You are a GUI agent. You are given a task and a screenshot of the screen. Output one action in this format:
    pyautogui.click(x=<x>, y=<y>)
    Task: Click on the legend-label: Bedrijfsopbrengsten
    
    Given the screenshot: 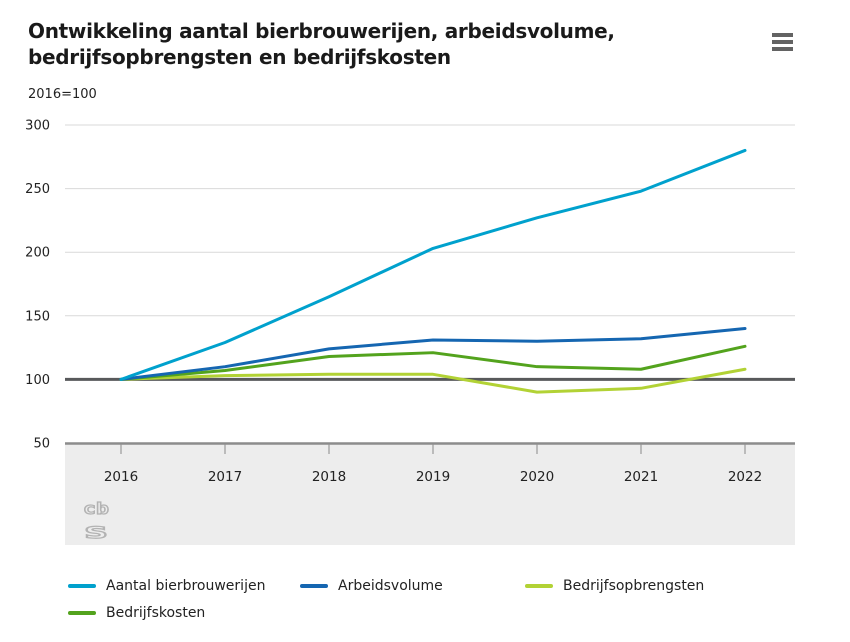 What is the action you would take?
    pyautogui.click(x=634, y=586)
    